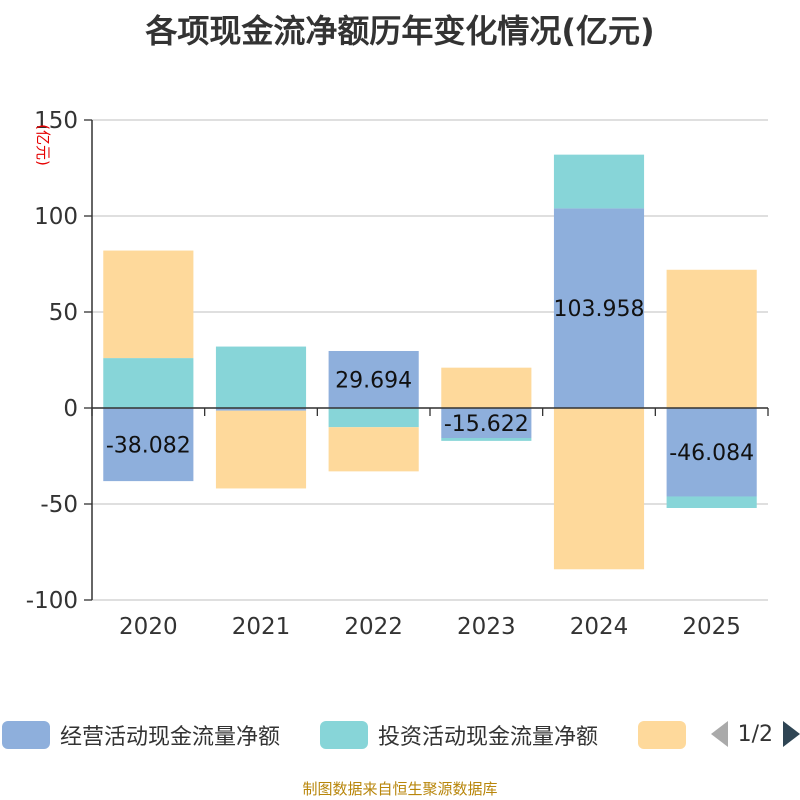 This screenshot has width=800, height=800. I want to click on legend-item-investing: 投资活动现金流量净额, so click(459, 735).